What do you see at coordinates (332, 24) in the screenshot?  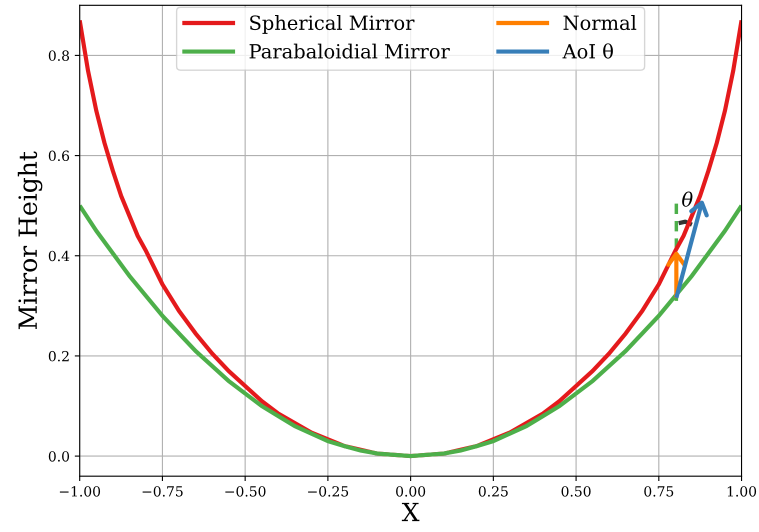 I see `legend-label: Spherical Mirror` at bounding box center [332, 24].